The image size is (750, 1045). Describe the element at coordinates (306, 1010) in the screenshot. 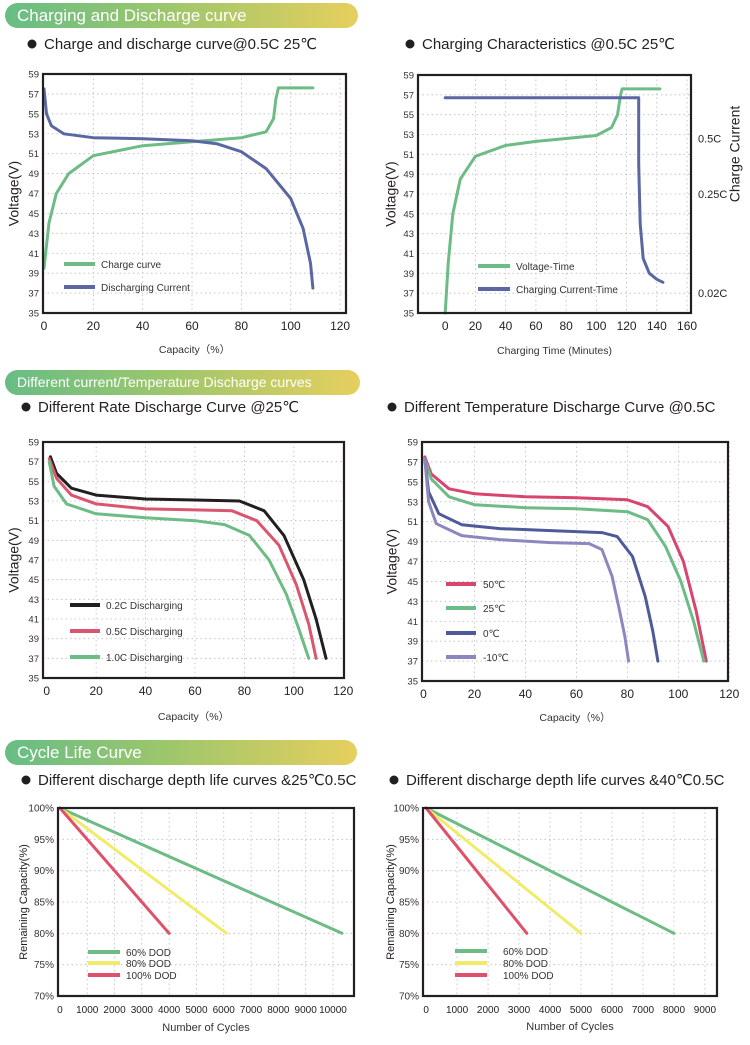

I see `x-tick-label: 9000` at that location.